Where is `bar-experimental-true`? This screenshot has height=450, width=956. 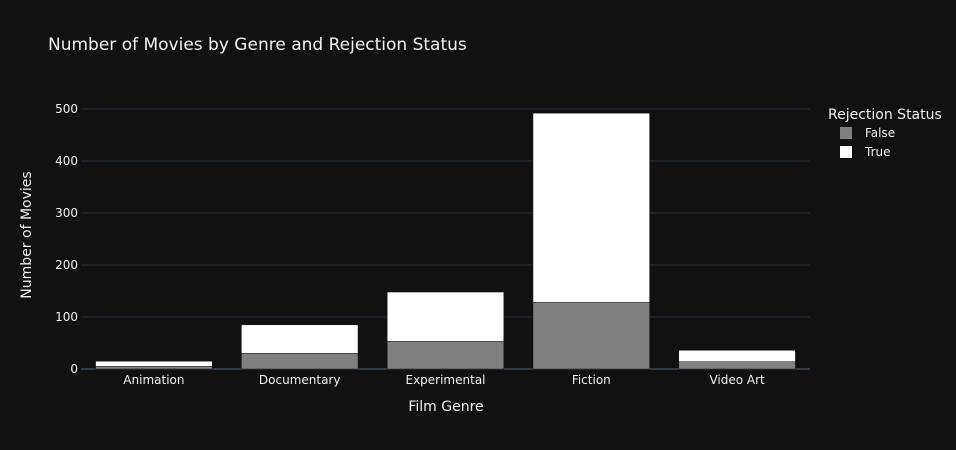 bar-experimental-true is located at coordinates (445, 316).